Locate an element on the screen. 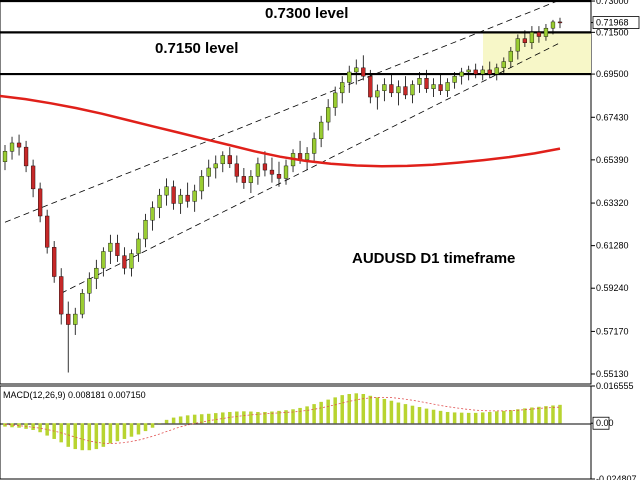  price-tick-label: 0.57170 is located at coordinates (612, 331).